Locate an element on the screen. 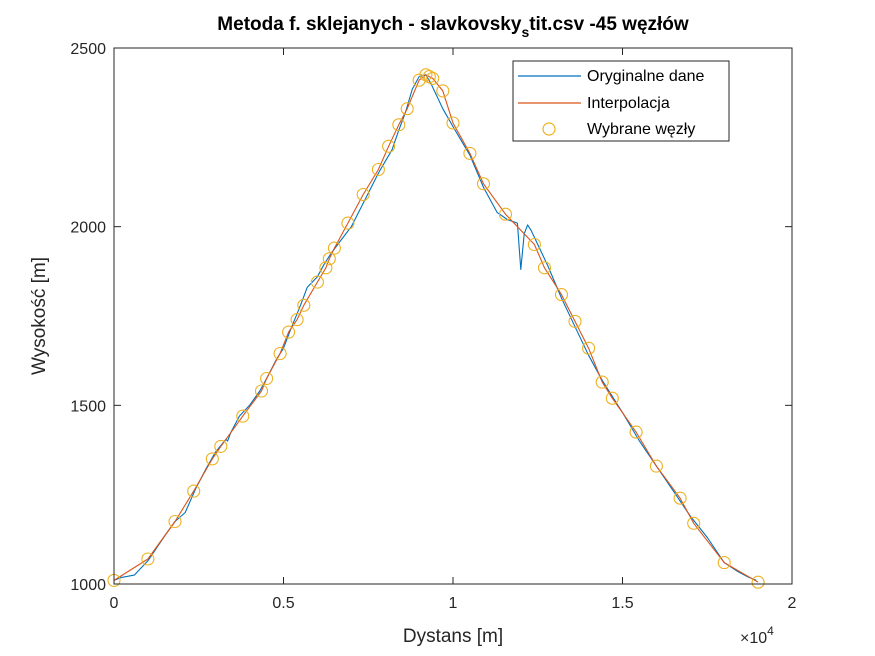  chart-title-subscript: s is located at coordinates (525, 32).